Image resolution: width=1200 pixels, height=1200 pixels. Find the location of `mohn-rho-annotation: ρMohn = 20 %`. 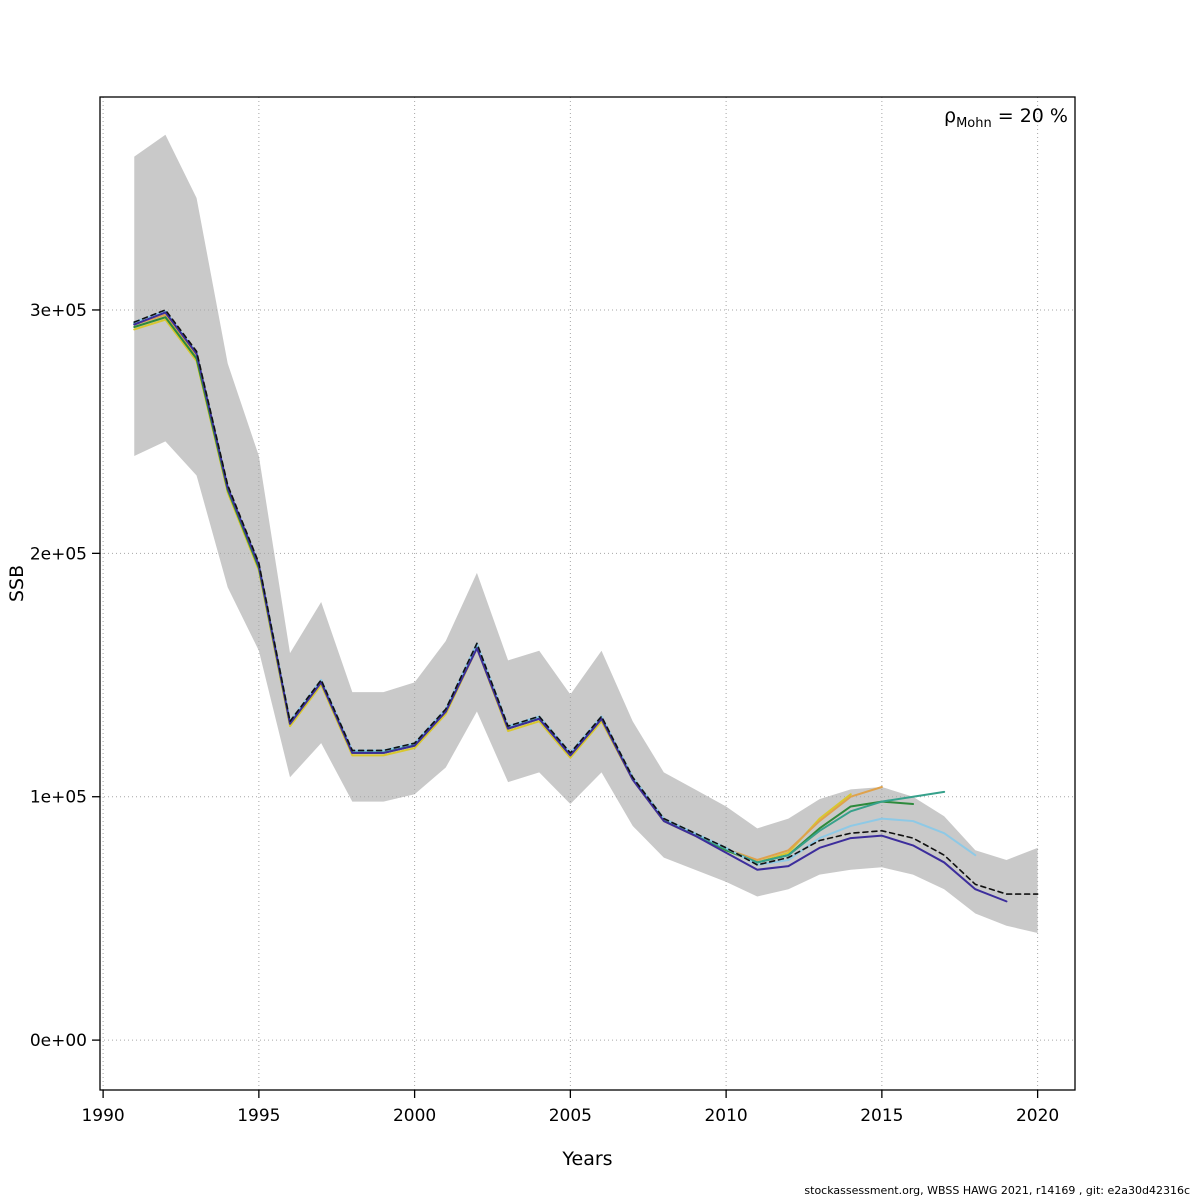

mohn-rho-annotation: ρMohn = 20 % is located at coordinates (1006, 118).